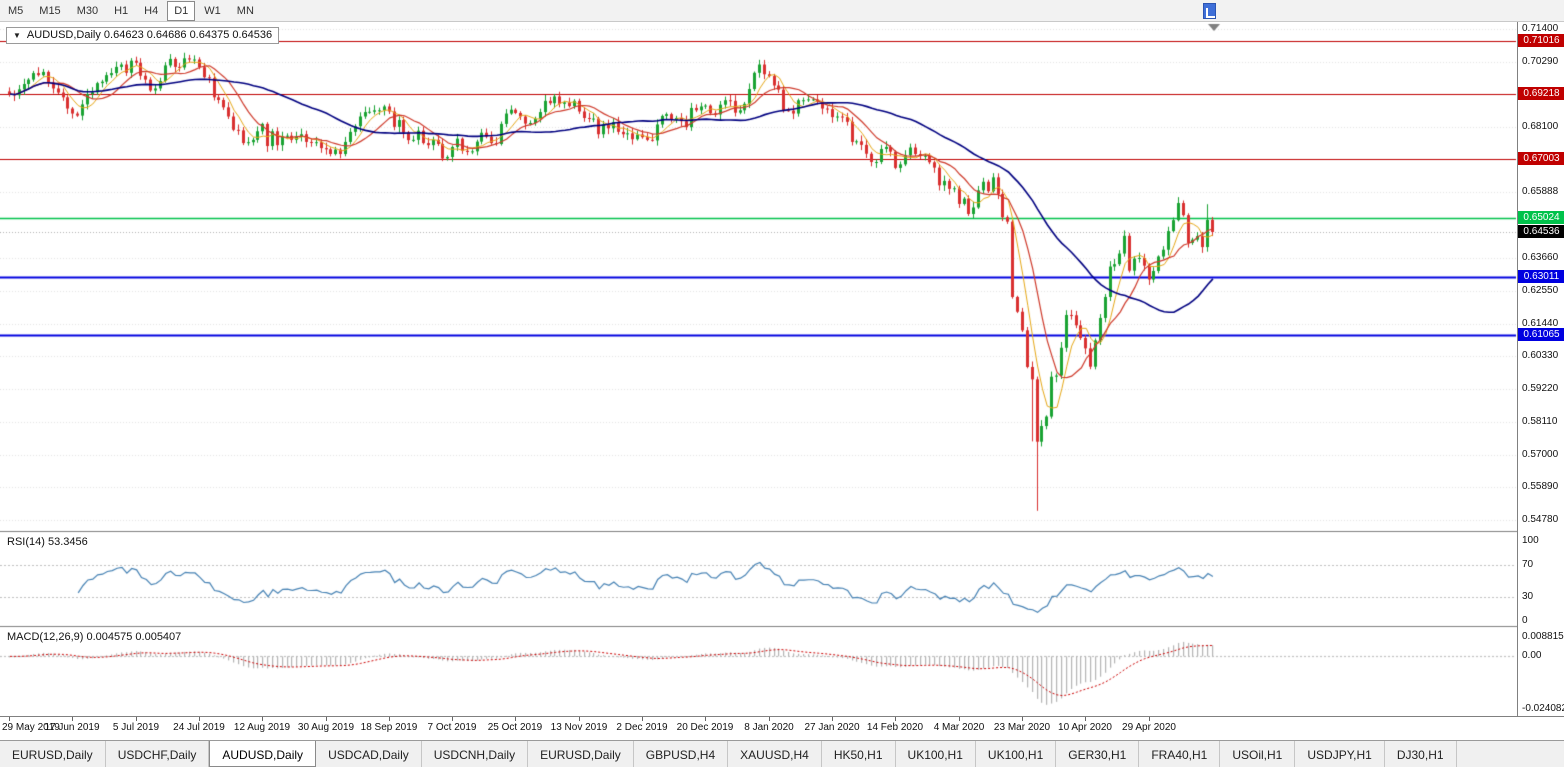 This screenshot has width=1564, height=767. What do you see at coordinates (1340, 754) in the screenshot?
I see `chart-tab-USDJPY-H1: USDJPY,H1` at bounding box center [1340, 754].